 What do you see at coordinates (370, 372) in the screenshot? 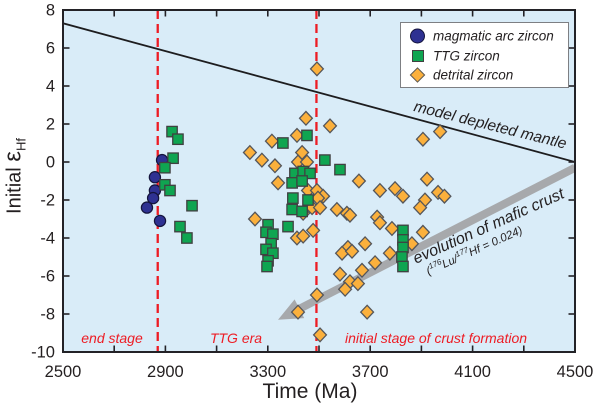
I see `svg-text: 3700` at bounding box center [370, 372].